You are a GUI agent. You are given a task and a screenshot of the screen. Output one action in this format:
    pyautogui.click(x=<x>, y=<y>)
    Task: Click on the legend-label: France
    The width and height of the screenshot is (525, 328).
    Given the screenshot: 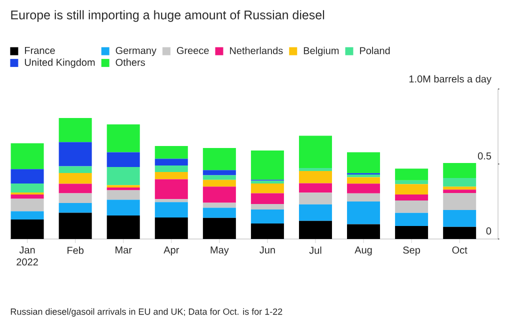 What is the action you would take?
    pyautogui.click(x=40, y=50)
    